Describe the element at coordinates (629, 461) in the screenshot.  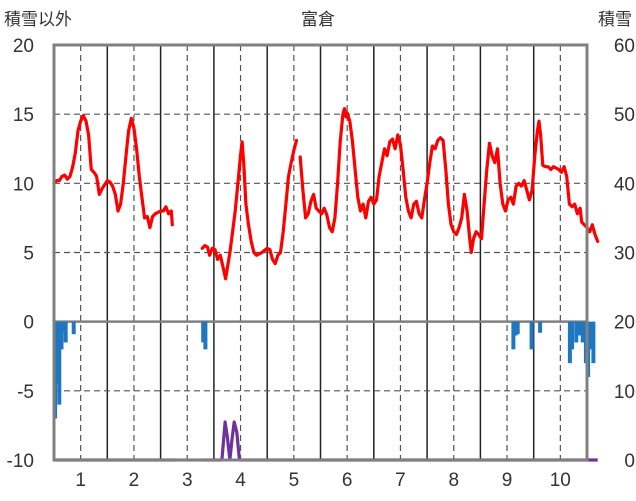
I see `y-tick-label-right: 0` at that location.